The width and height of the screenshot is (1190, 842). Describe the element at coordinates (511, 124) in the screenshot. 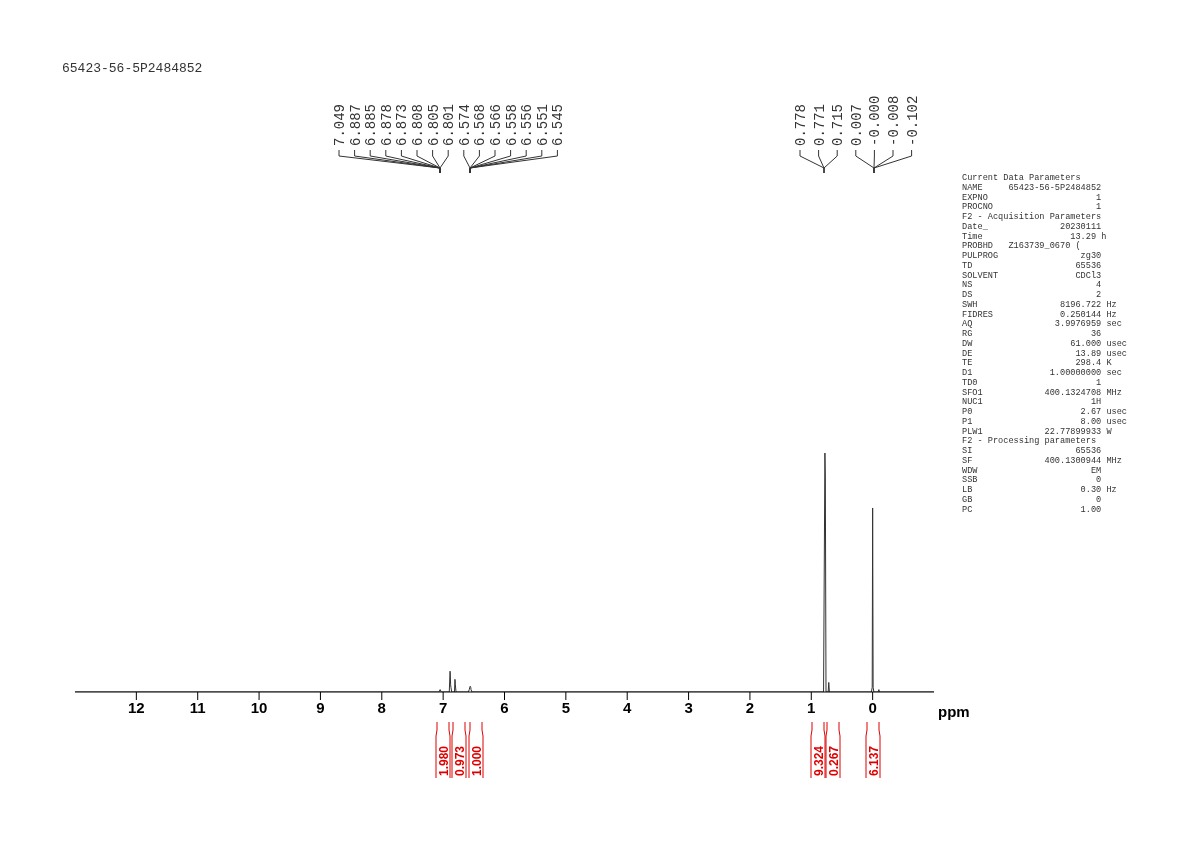

I see `text: 6.558` at that location.